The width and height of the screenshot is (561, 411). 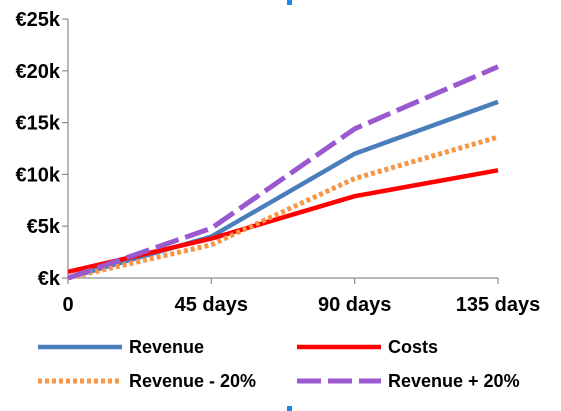 What do you see at coordinates (413, 347) in the screenshot?
I see `legend-label: Costs` at bounding box center [413, 347].